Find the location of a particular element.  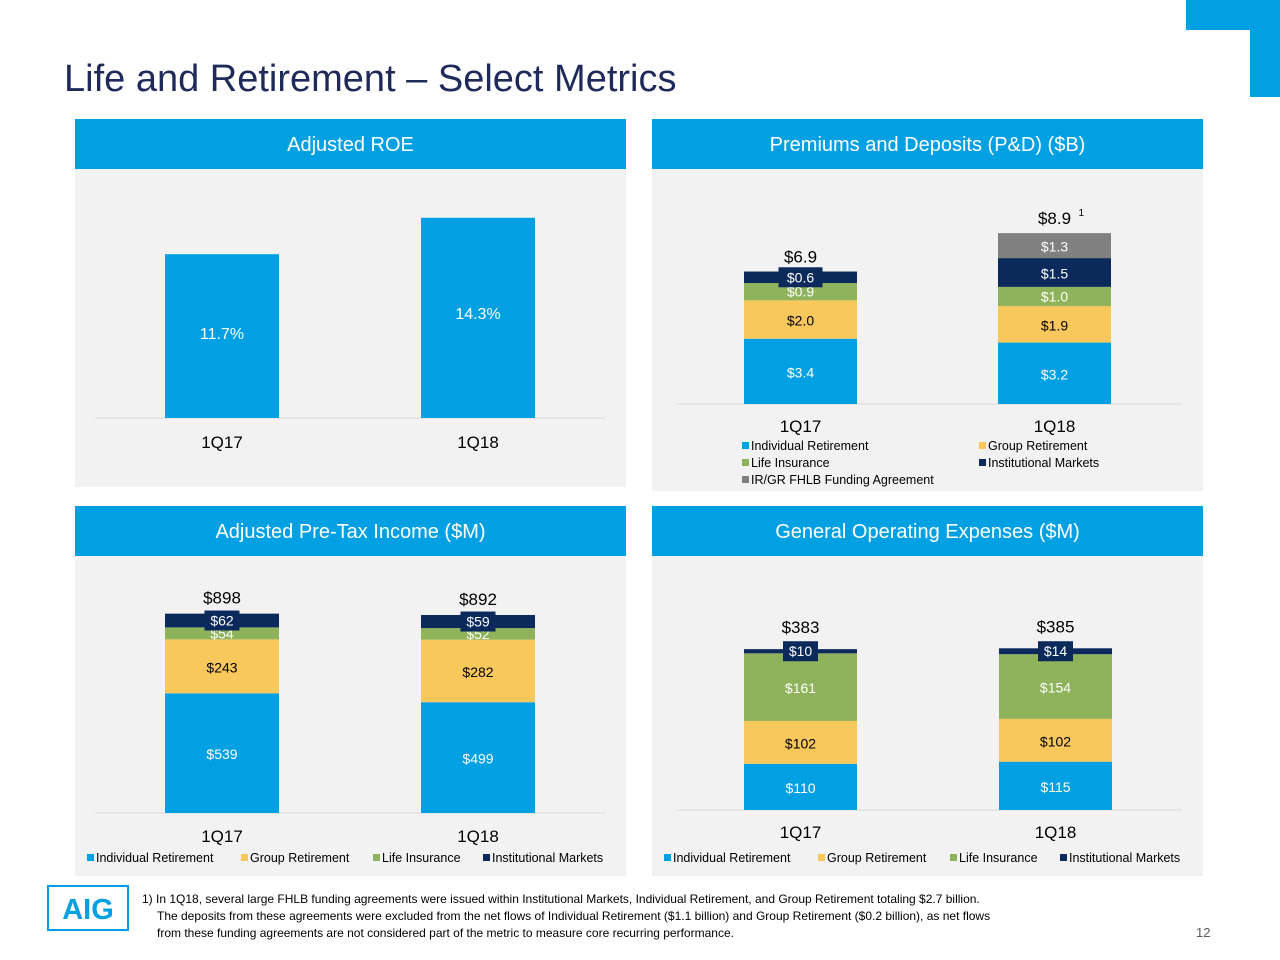

goe-data-label: $154 is located at coordinates (1055, 688).